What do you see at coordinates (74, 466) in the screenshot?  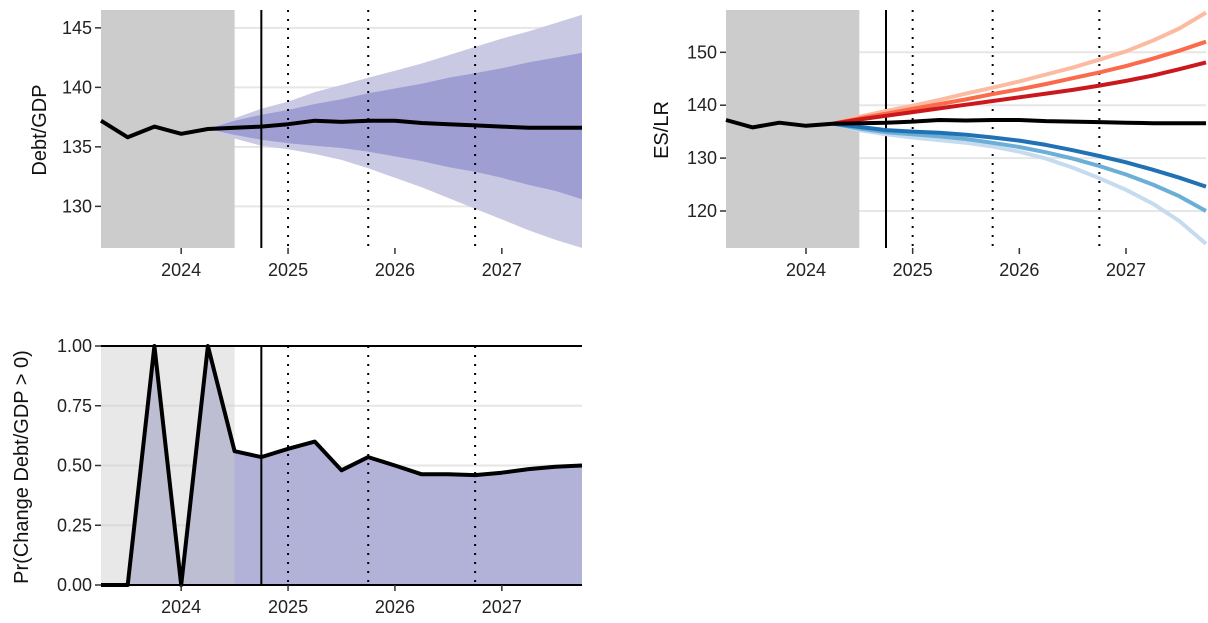 I see `y-tick-label: 0.50` at bounding box center [74, 466].